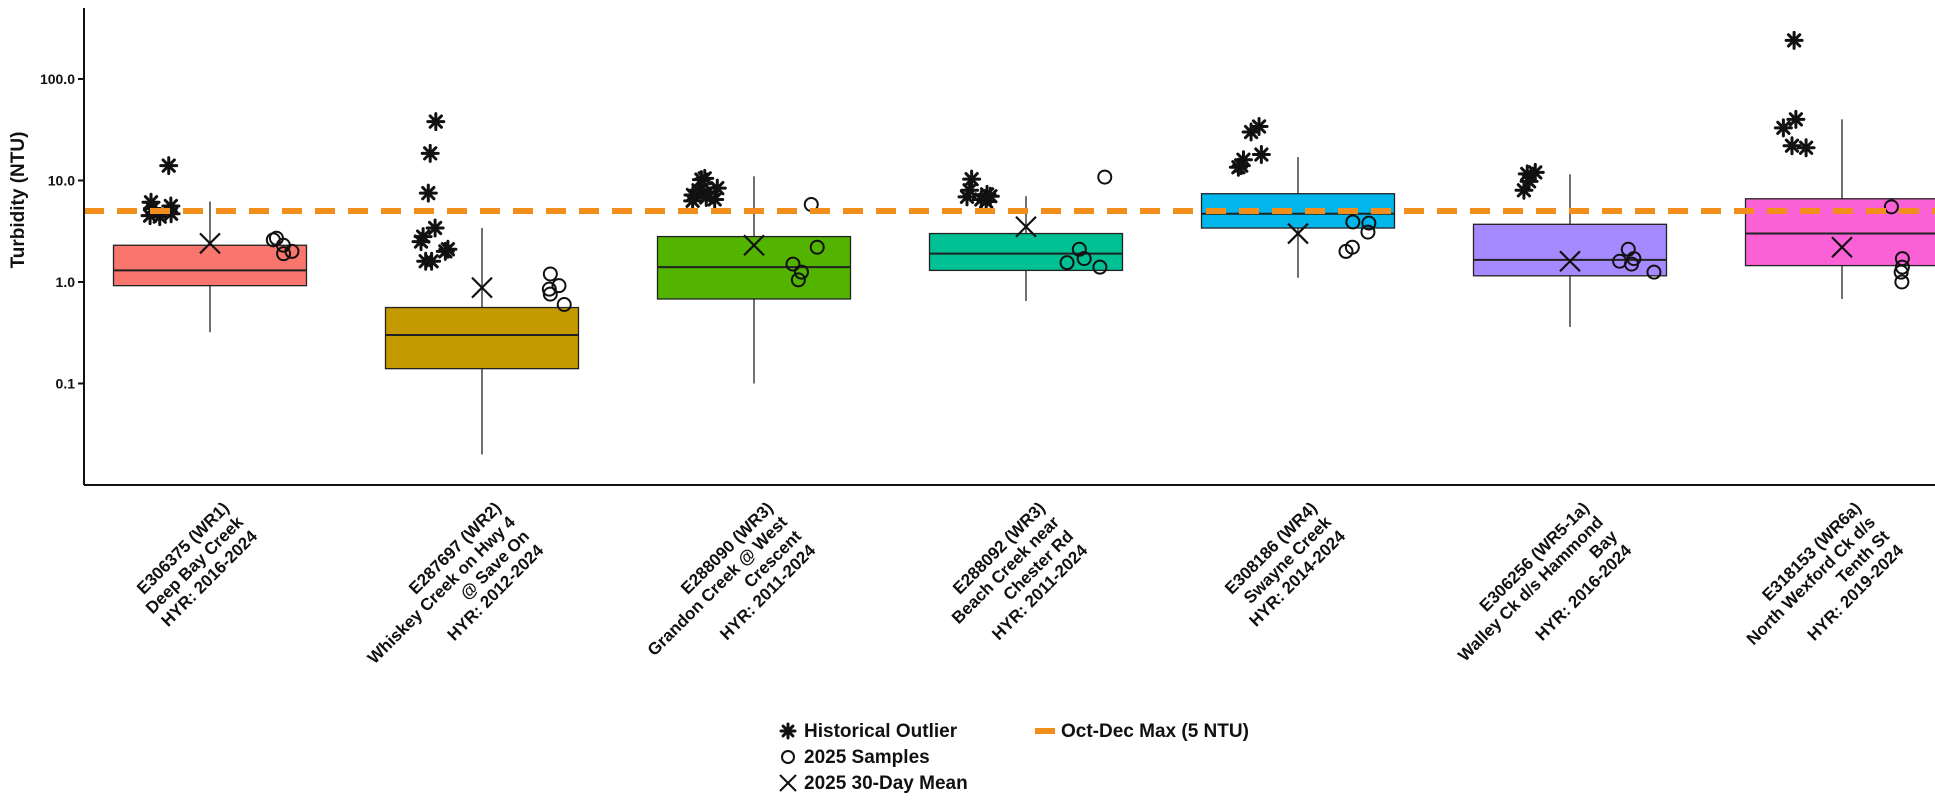  I want to click on legend-item: 2025 30-Day Mean, so click(873, 783).